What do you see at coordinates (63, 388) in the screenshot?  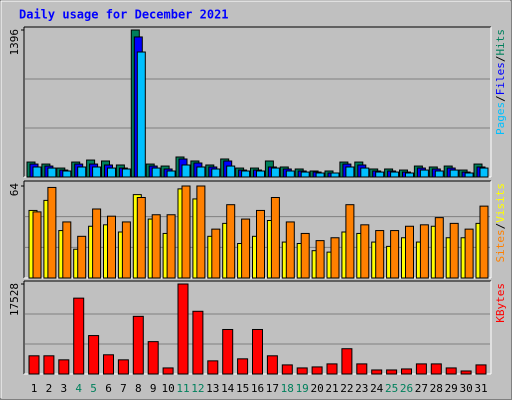 I see `x-tick-label: 3` at bounding box center [63, 388].